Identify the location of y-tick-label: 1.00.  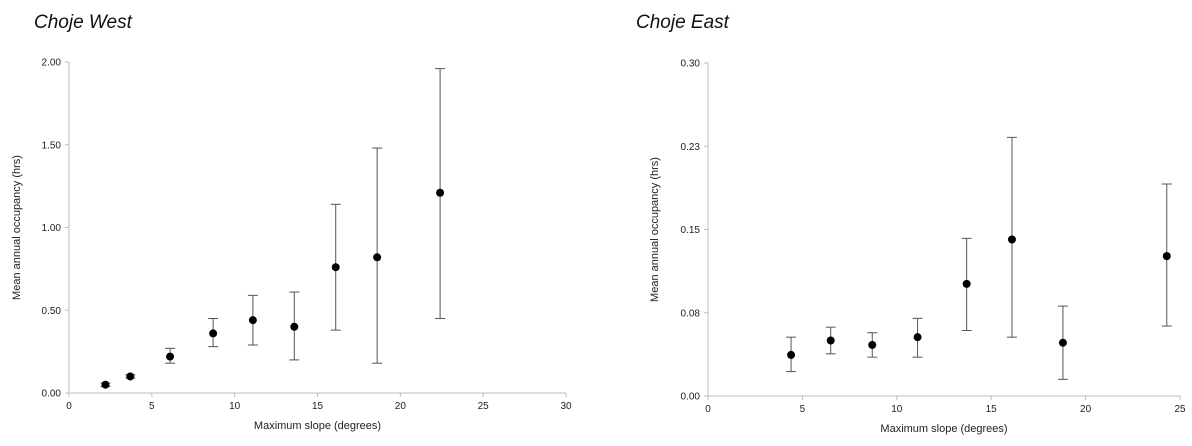
(52, 228).